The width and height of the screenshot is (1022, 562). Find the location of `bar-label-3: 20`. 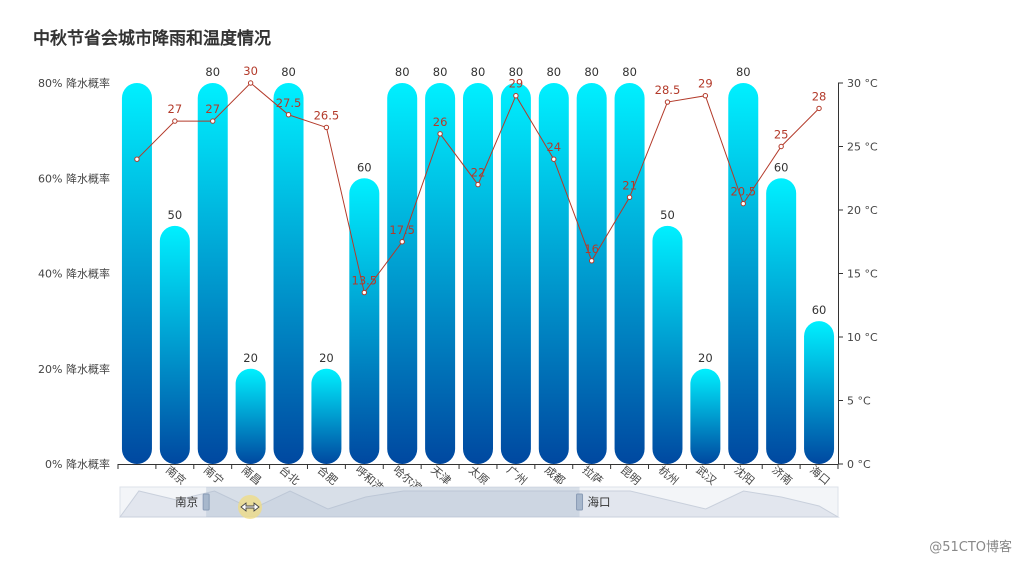

bar-label-3: 20 is located at coordinates (250, 358).